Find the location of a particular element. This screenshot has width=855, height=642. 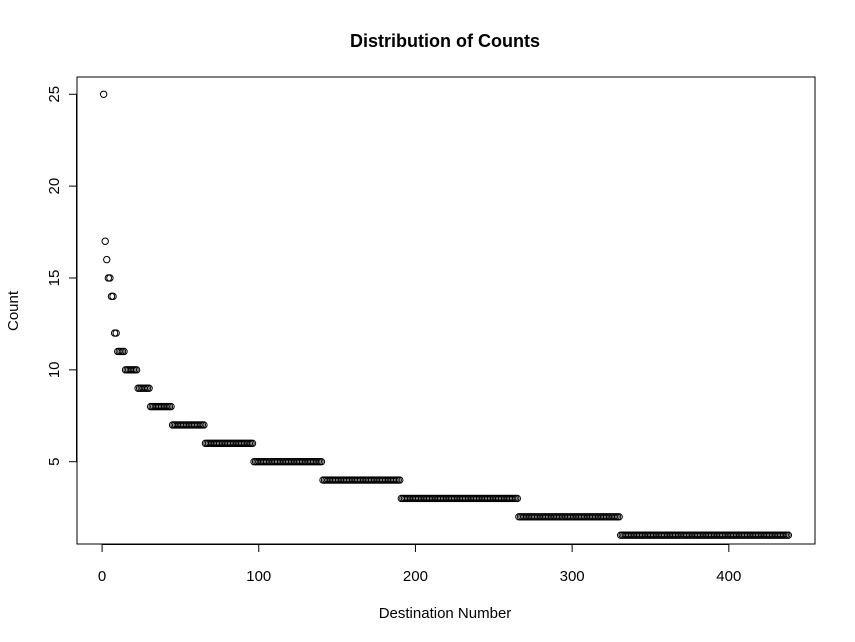

x-tick-label: 0 is located at coordinates (102, 576).